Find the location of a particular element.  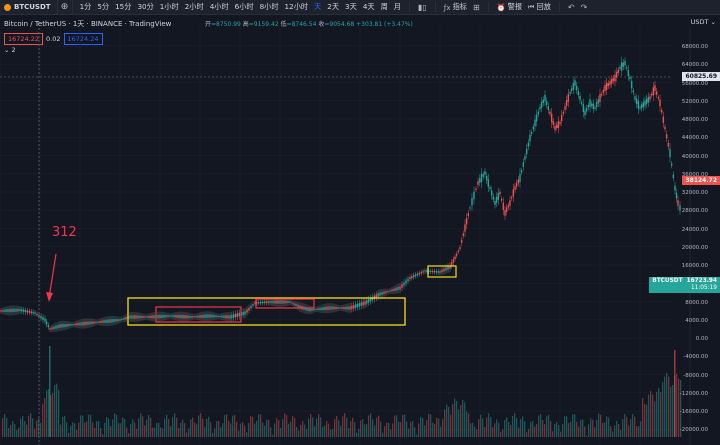

undo-icon: ↶ is located at coordinates (571, 7).